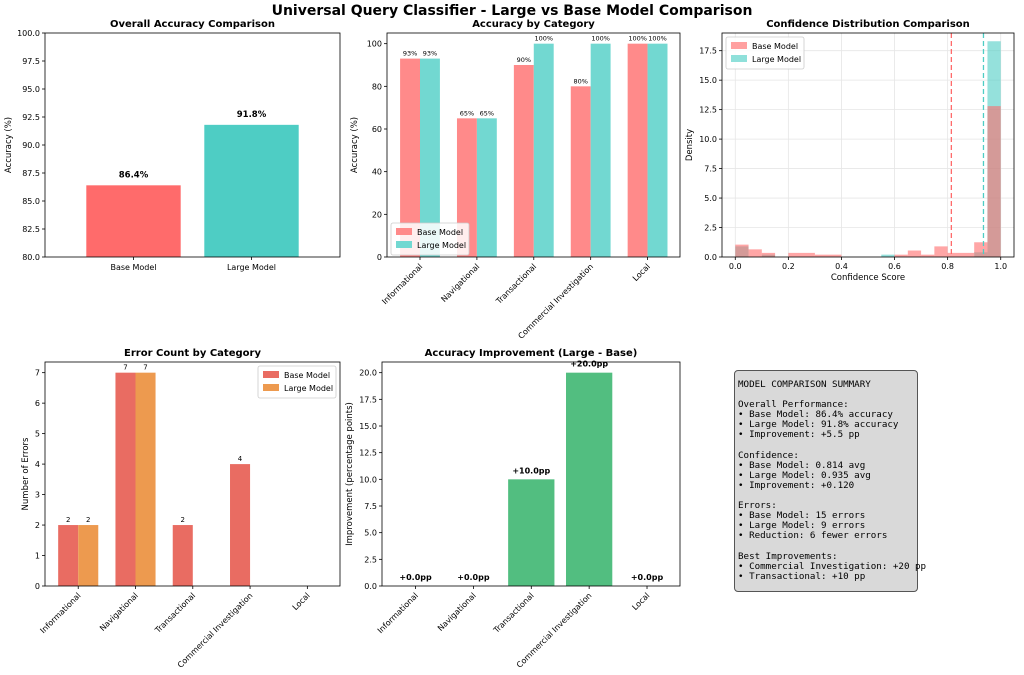 This screenshot has width=1024, height=675. Describe the element at coordinates (735, 266) in the screenshot. I see `x-tick-label: 0.0` at that location.